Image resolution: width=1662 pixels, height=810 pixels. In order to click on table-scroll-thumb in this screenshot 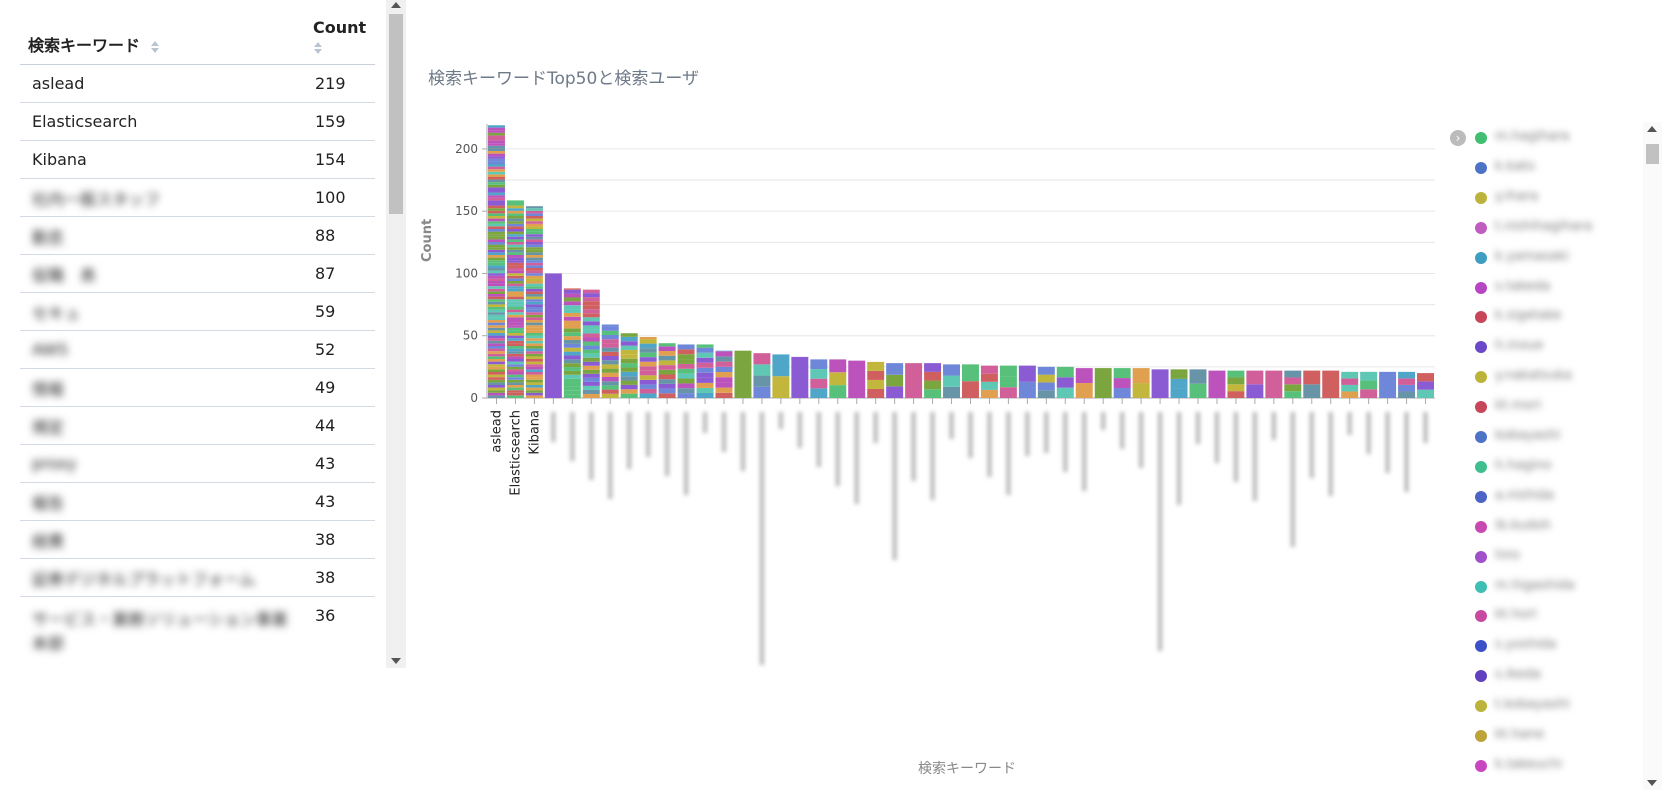, I will do `click(396, 114)`.